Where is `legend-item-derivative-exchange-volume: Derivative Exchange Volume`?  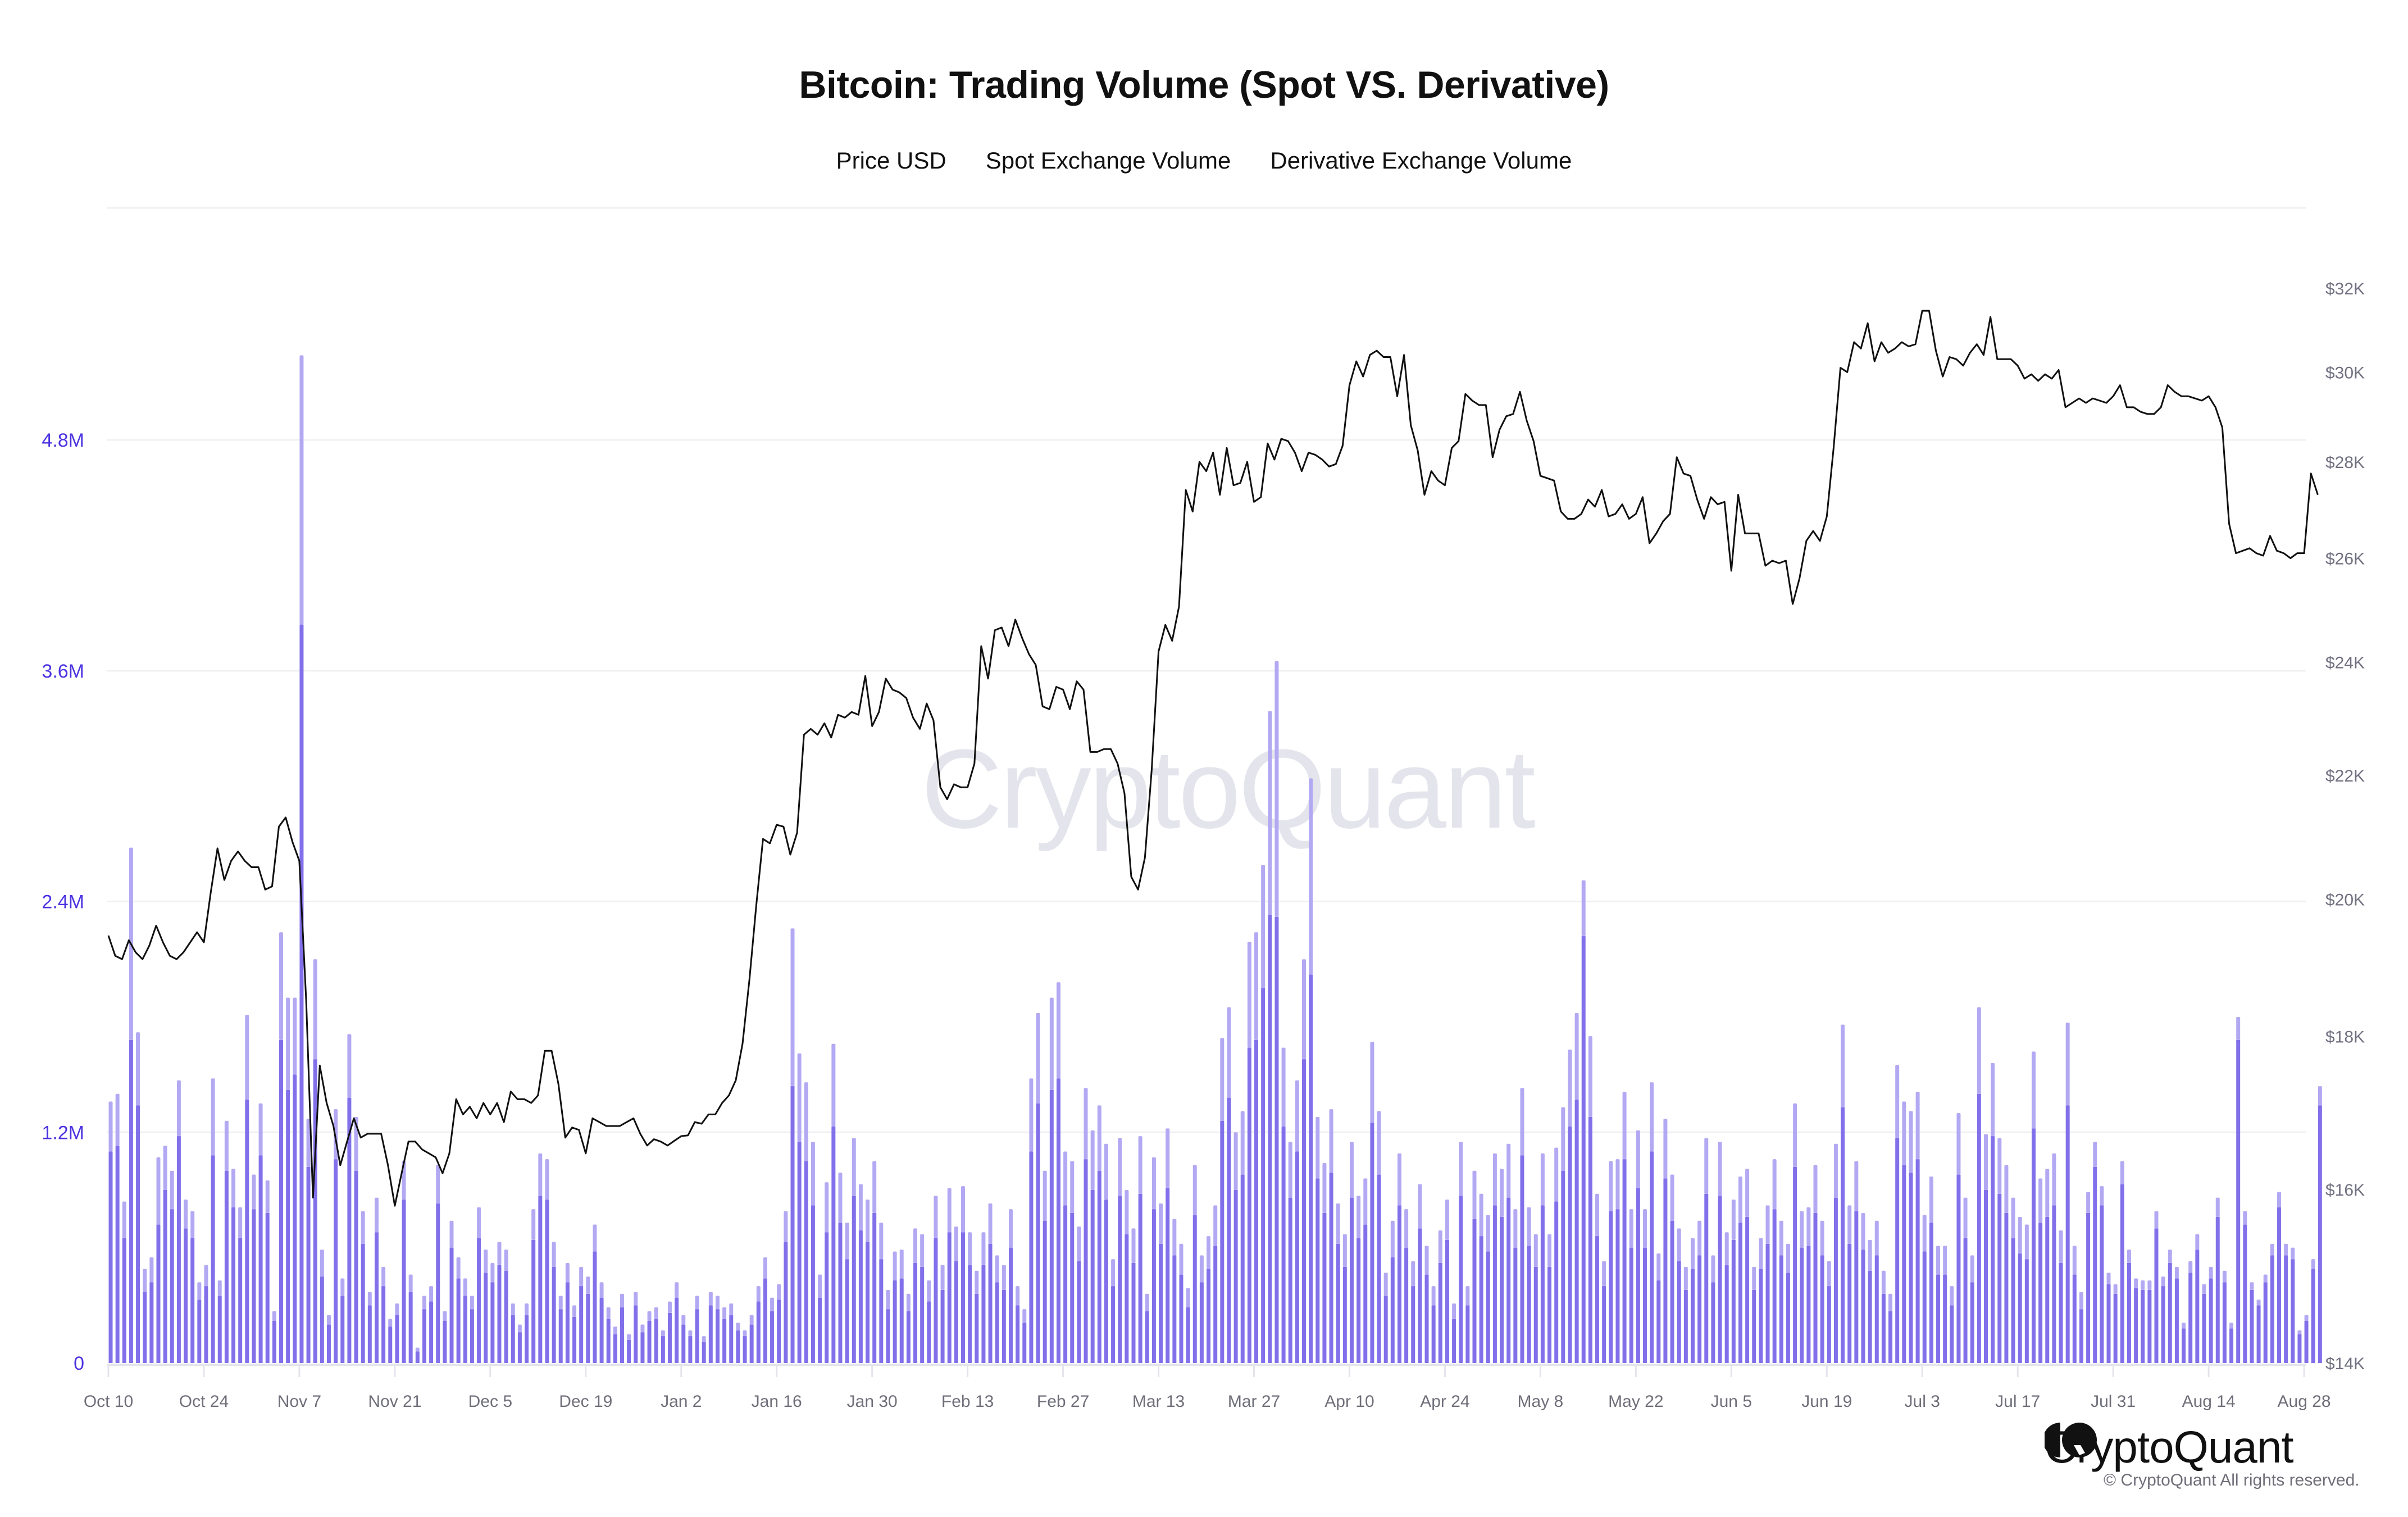 legend-item-derivative-exchange-volume: Derivative Exchange Volume is located at coordinates (1421, 160).